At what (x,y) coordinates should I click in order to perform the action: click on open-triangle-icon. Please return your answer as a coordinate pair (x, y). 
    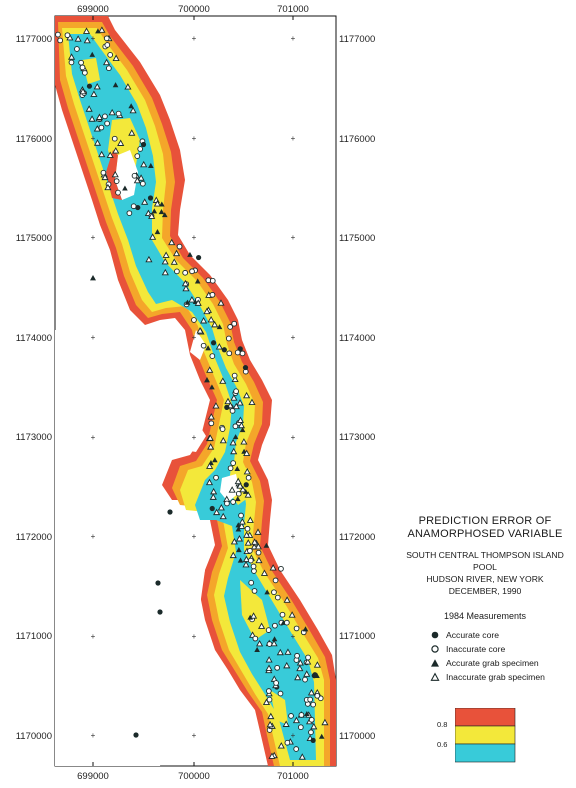
    Looking at the image, I should click on (435, 676).